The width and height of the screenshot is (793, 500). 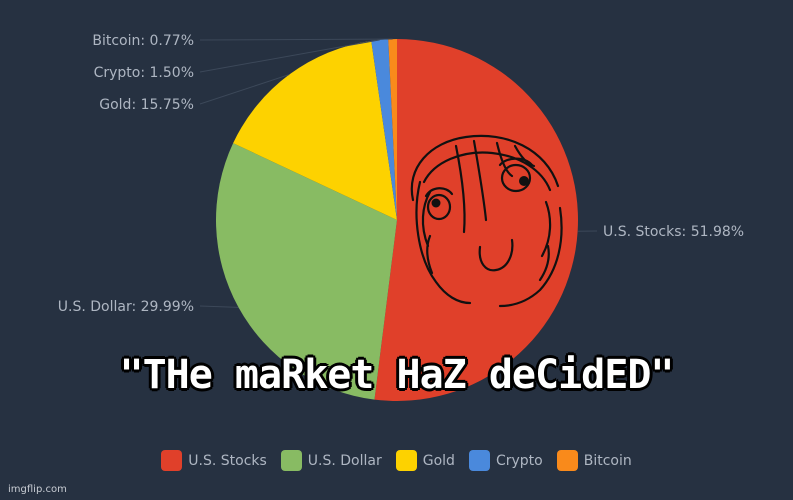 What do you see at coordinates (436, 203) in the screenshot?
I see `face-left-pupil` at bounding box center [436, 203].